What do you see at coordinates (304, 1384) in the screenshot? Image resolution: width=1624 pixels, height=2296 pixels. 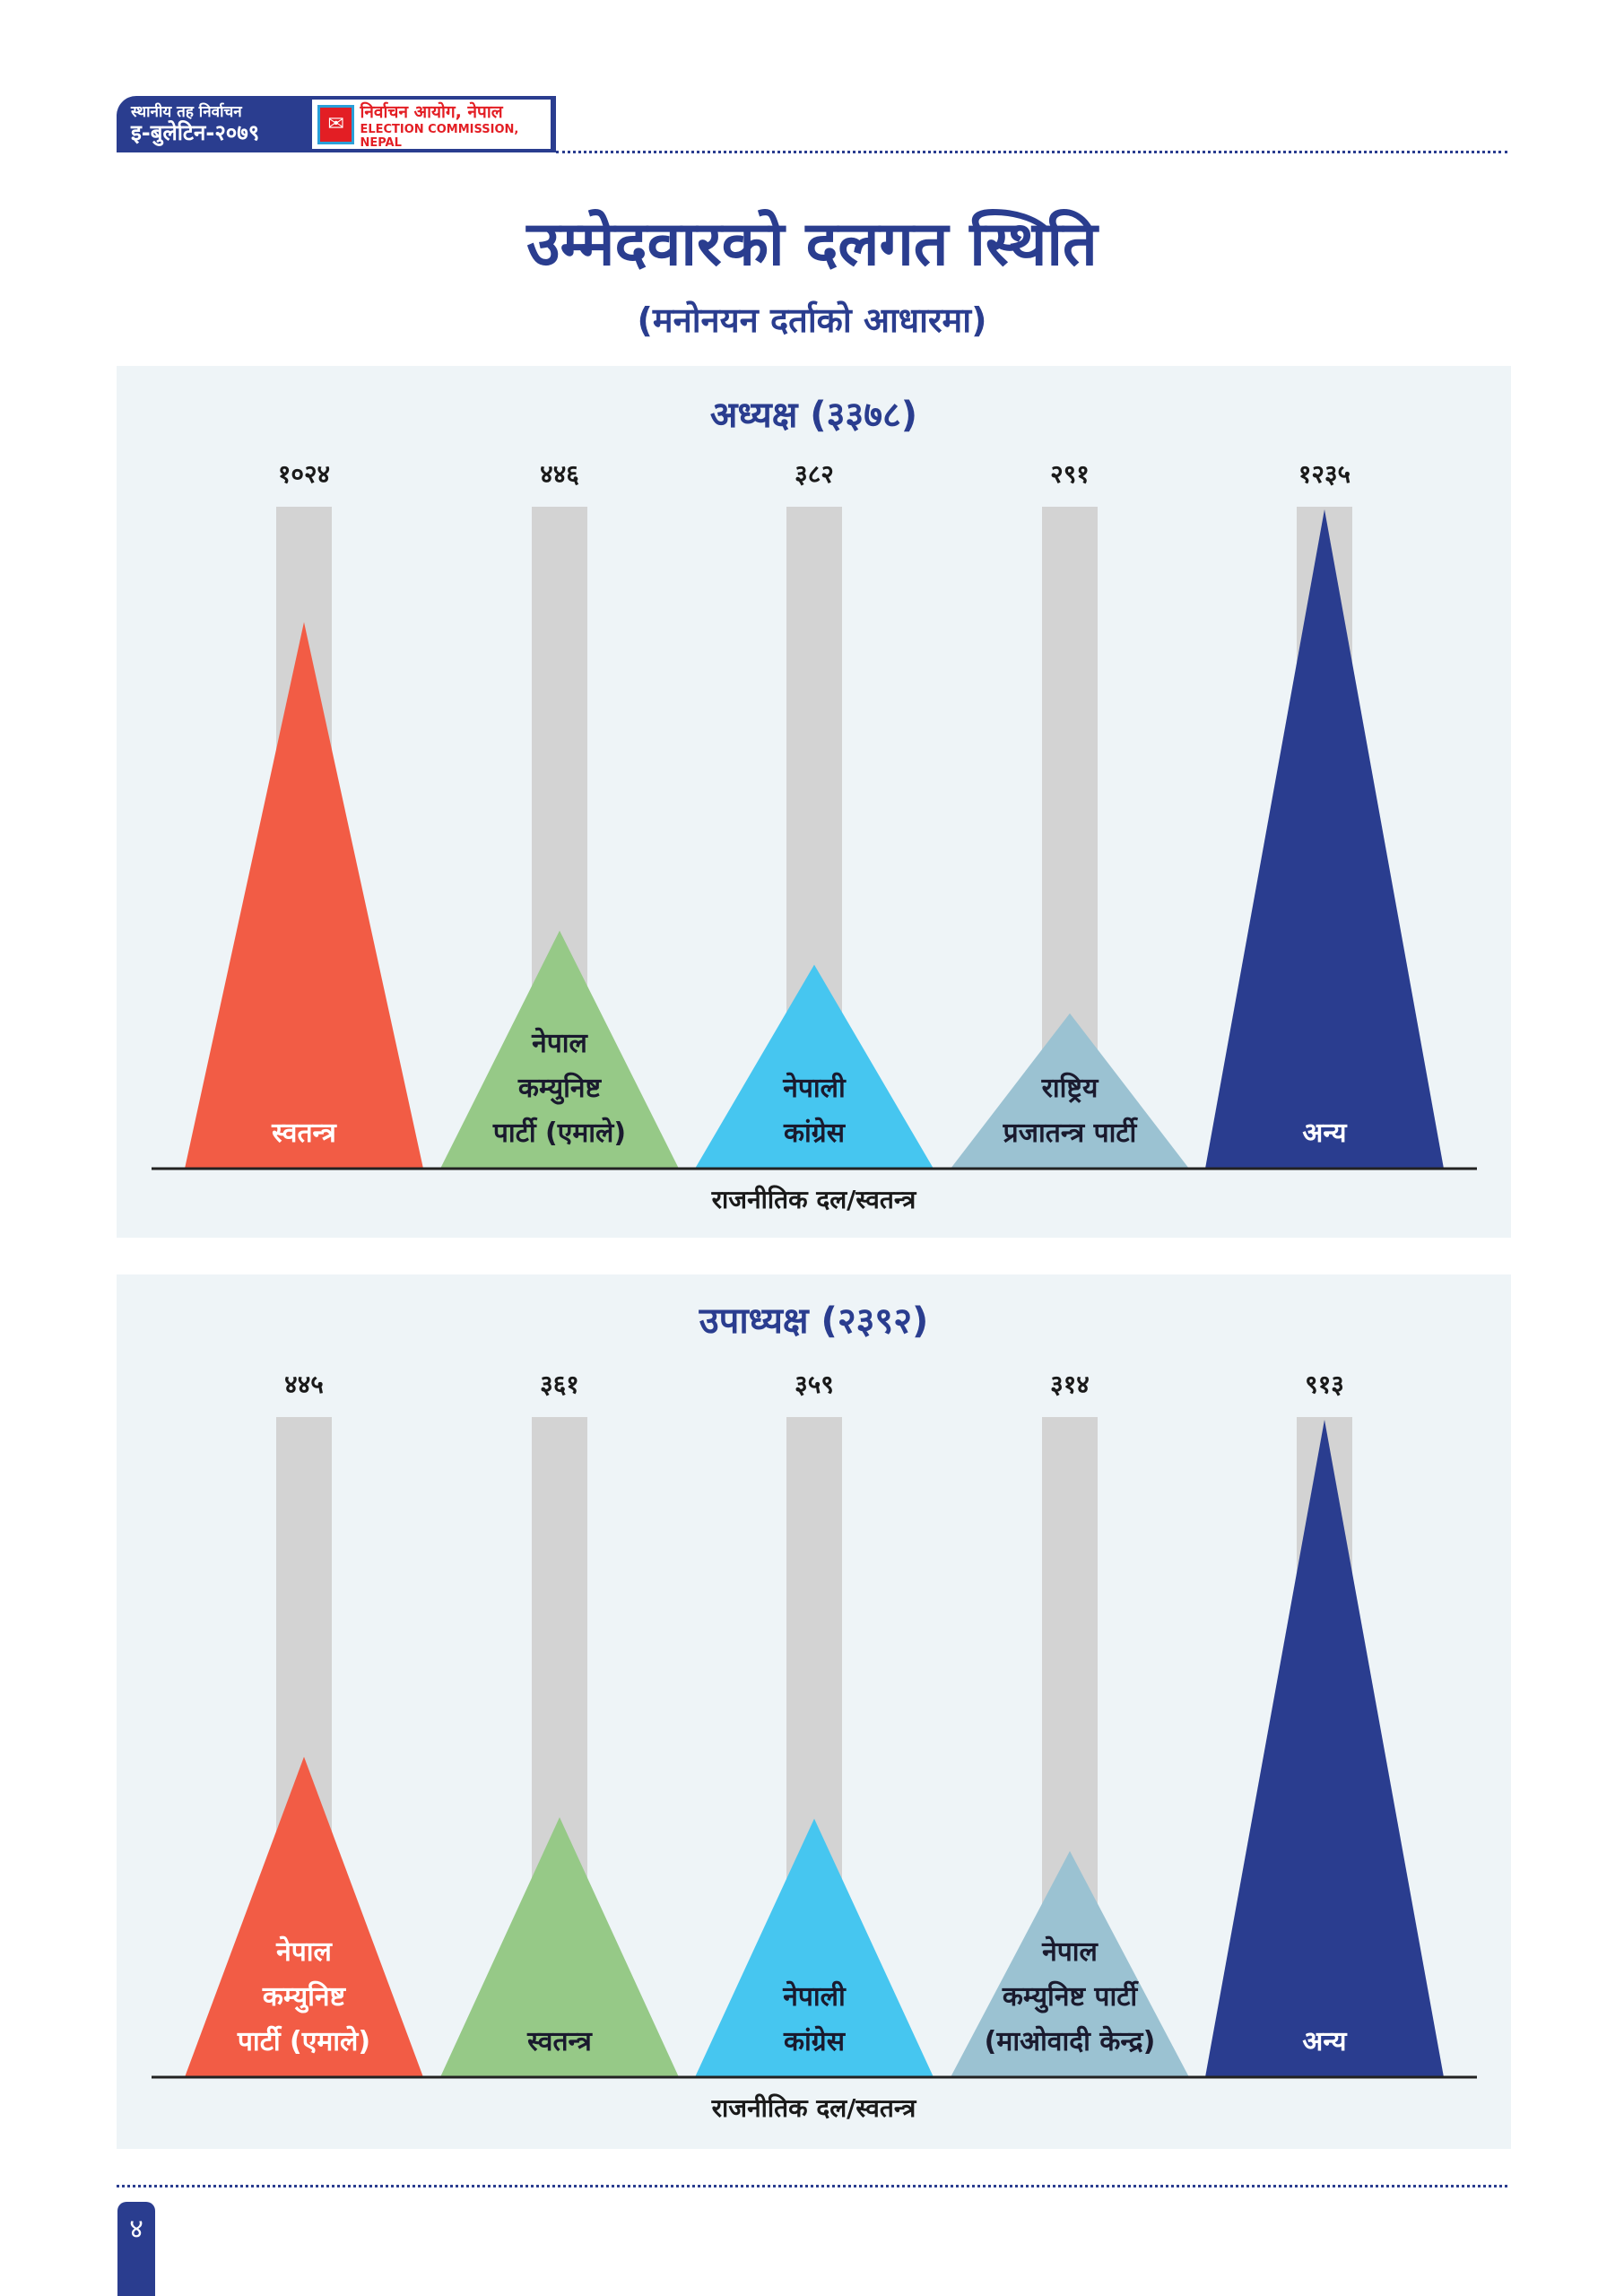 I see `value-label: ४४५` at bounding box center [304, 1384].